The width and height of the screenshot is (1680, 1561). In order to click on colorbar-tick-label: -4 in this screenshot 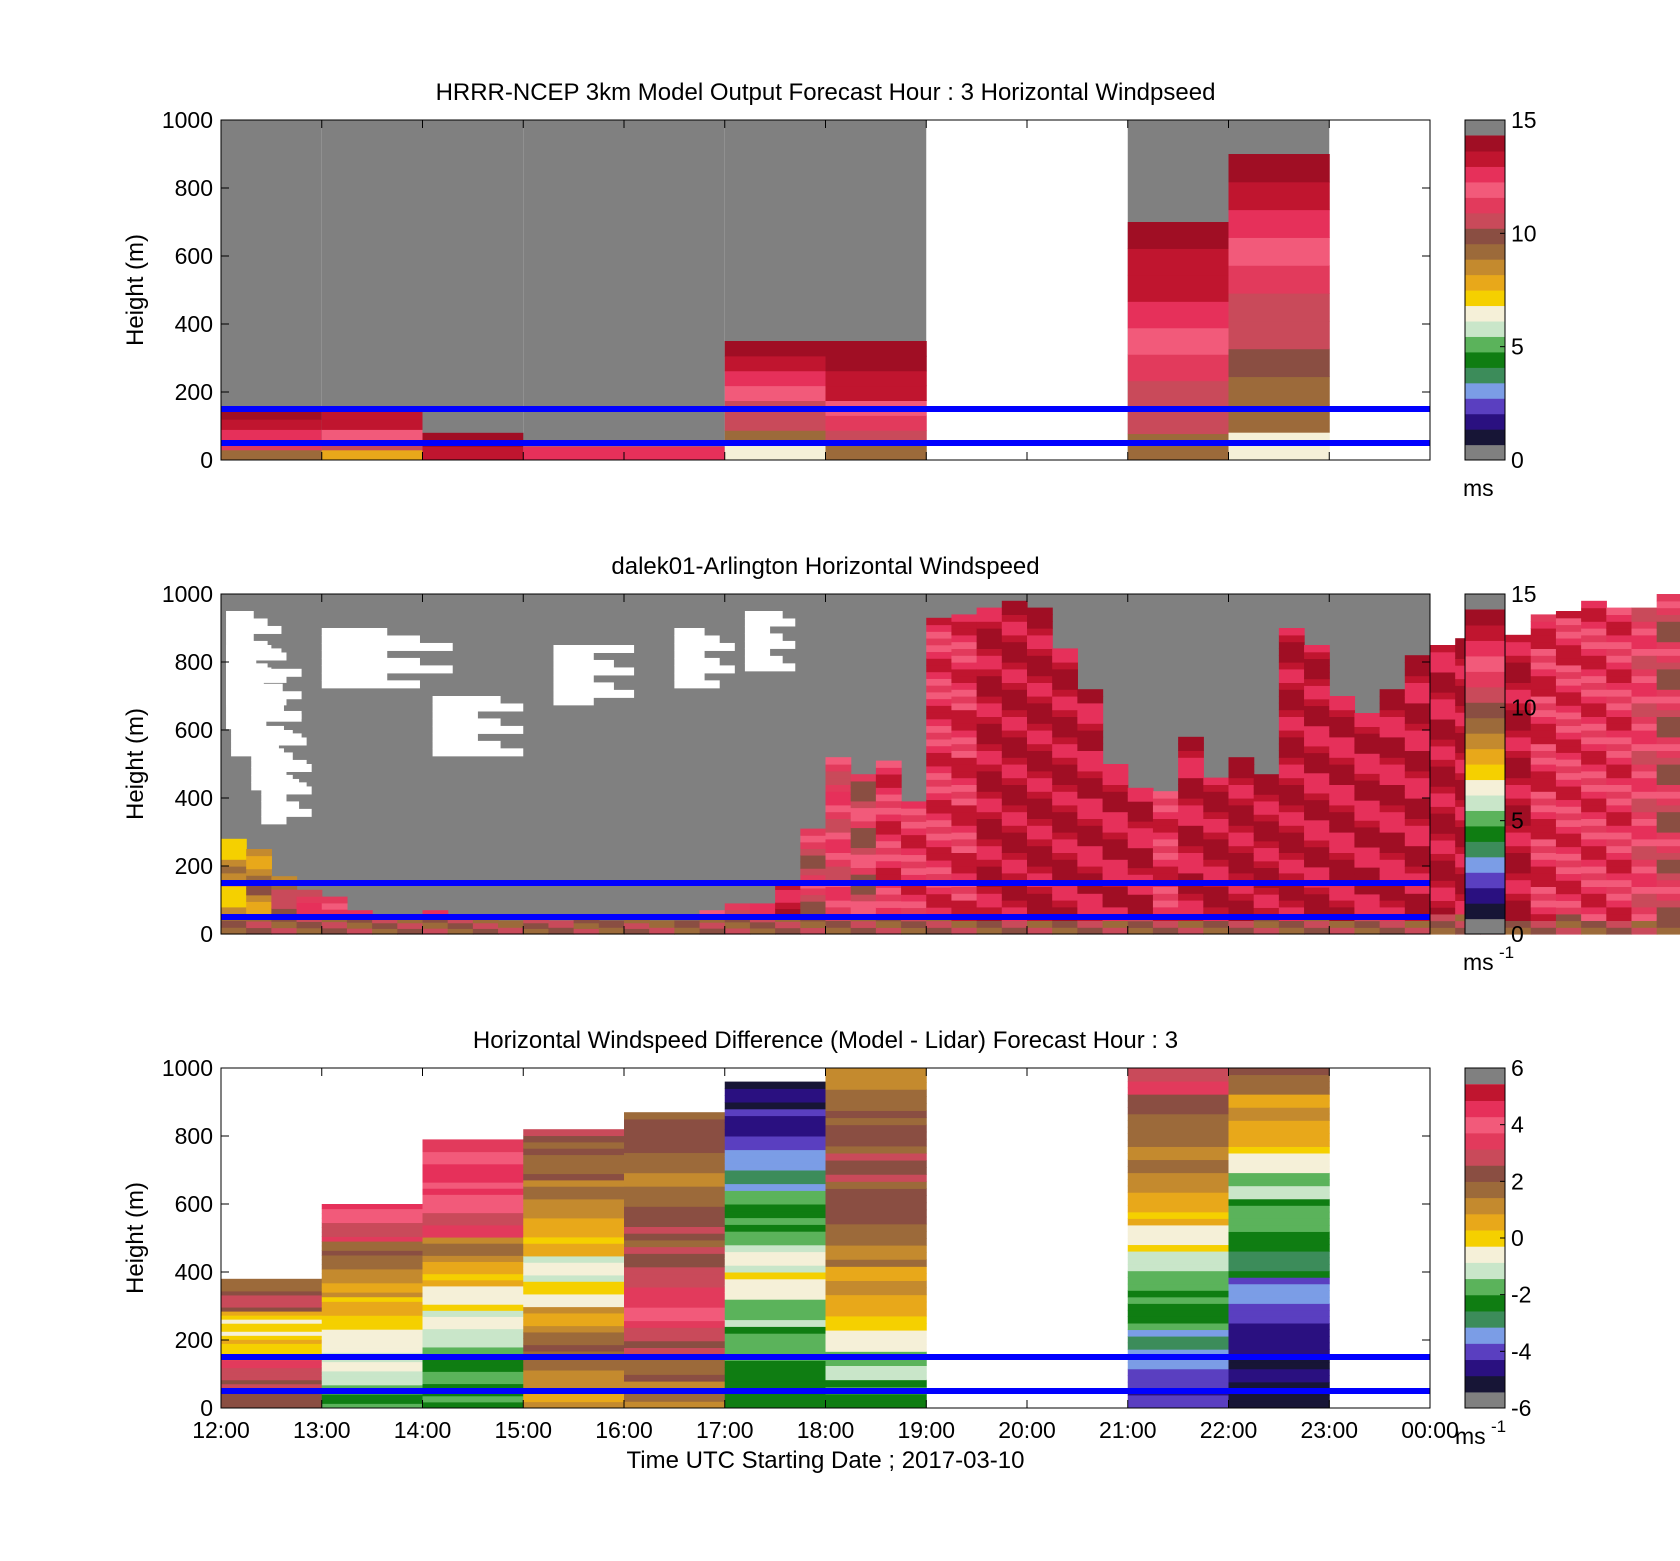, I will do `click(1521, 1351)`.